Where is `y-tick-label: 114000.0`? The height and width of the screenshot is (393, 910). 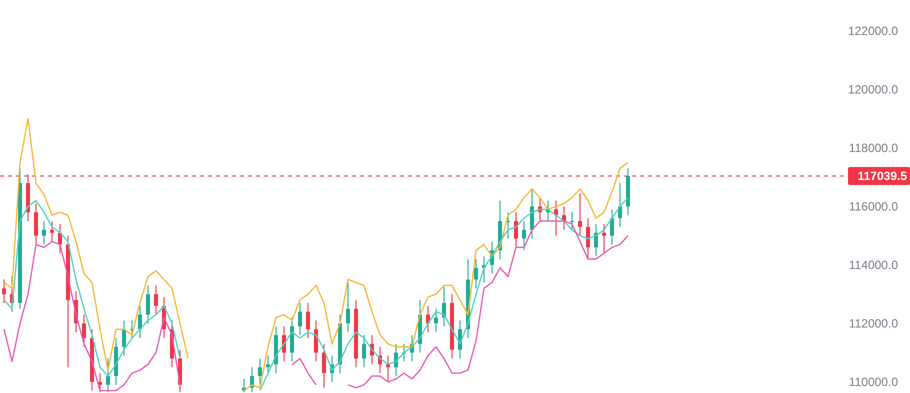 y-tick-label: 114000.0 is located at coordinates (873, 265).